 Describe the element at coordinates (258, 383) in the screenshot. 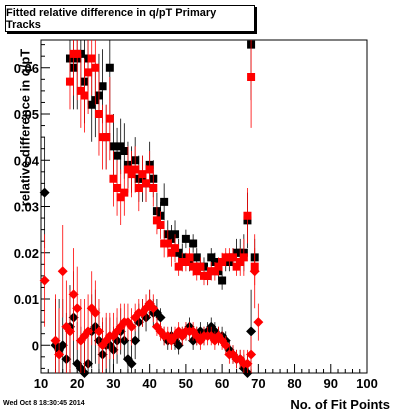

I see `x-tick-label: 70` at that location.